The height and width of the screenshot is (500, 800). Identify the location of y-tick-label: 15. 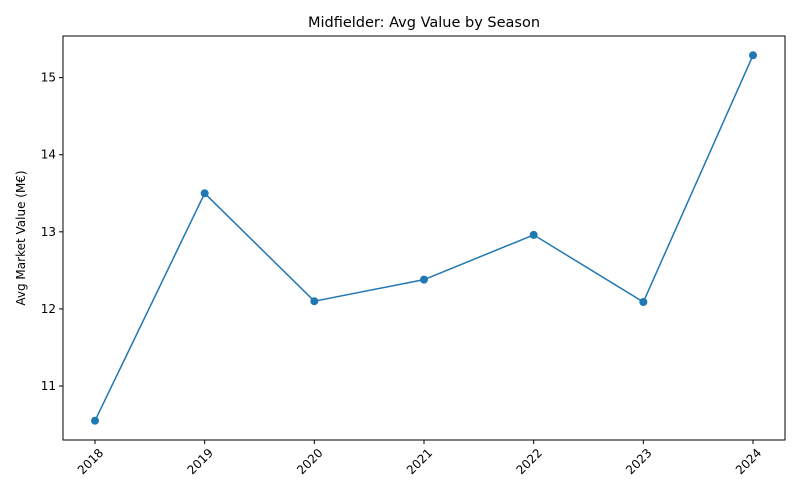
(48, 78).